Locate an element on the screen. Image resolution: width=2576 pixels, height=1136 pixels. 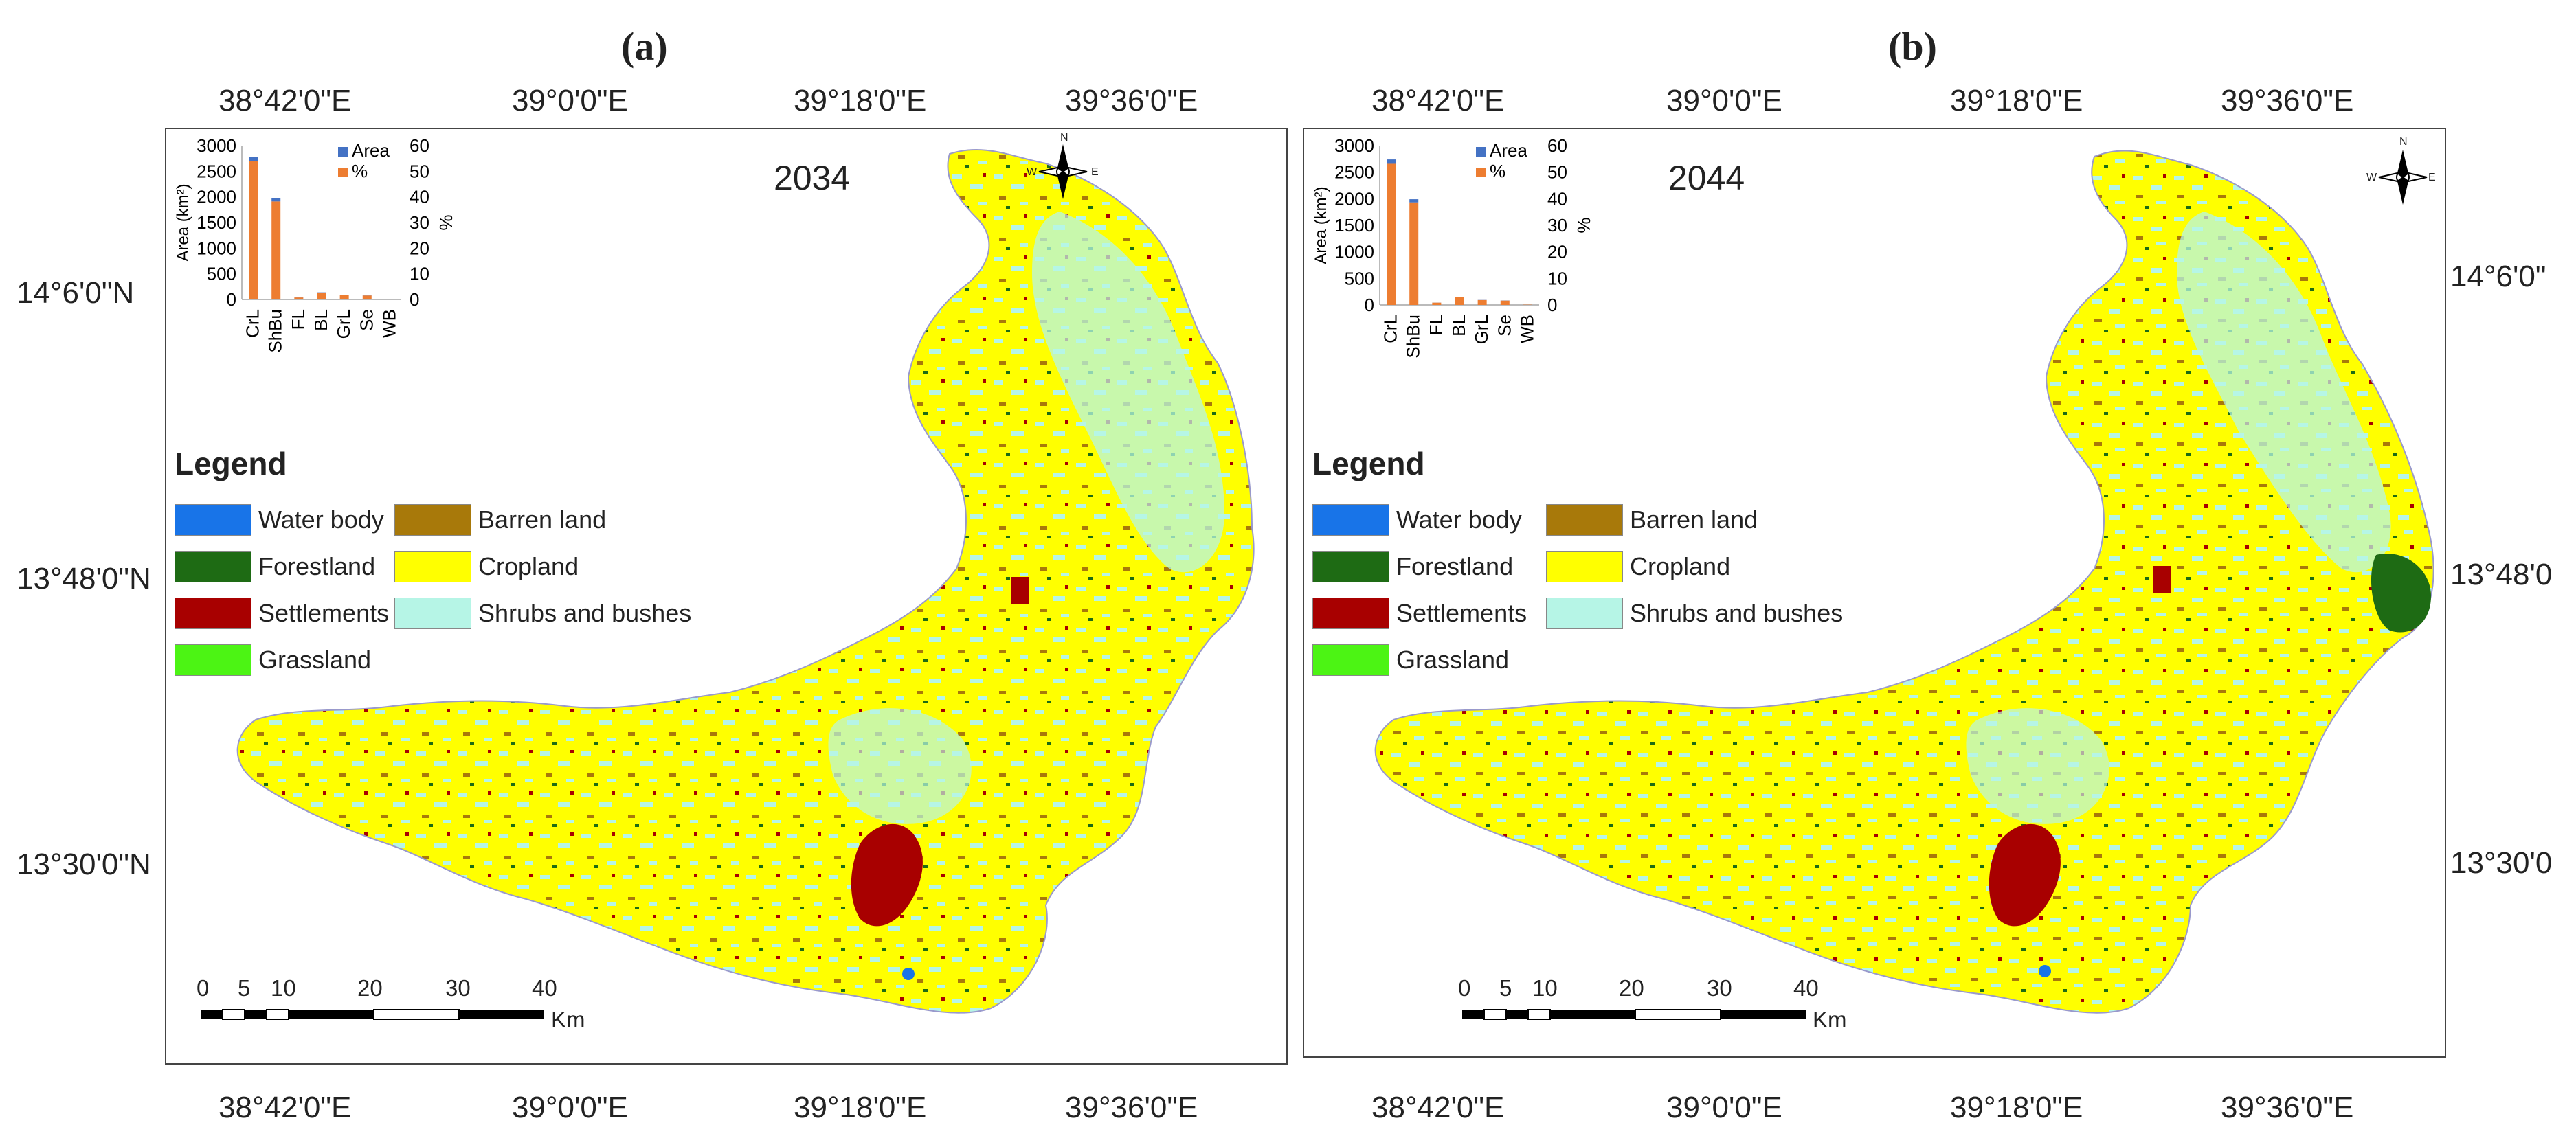
legend-label: Shrubs and bushes is located at coordinates (585, 613).